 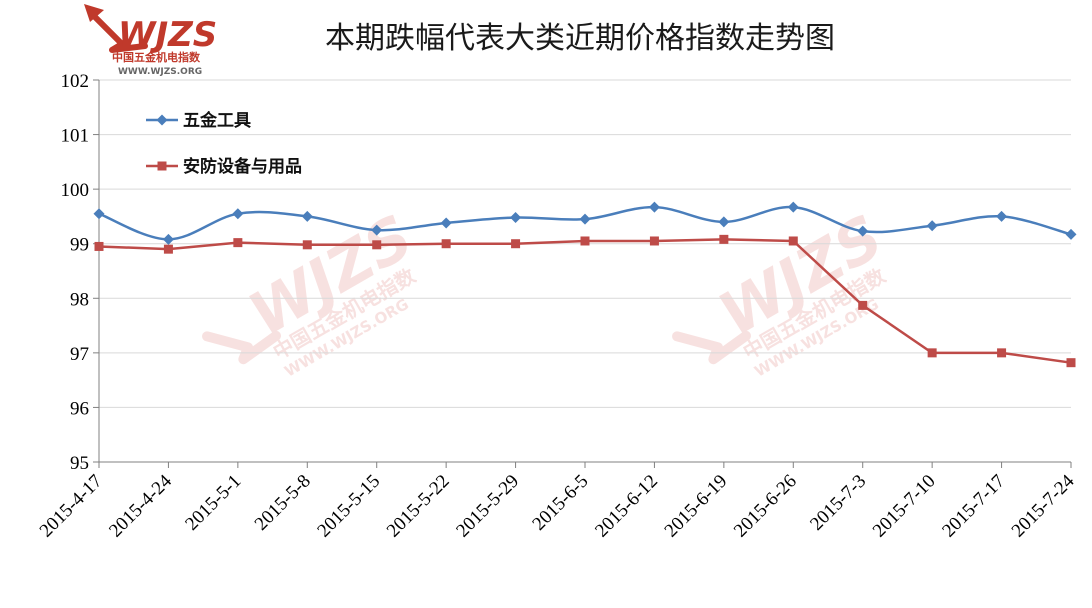 What do you see at coordinates (580, 38) in the screenshot?
I see `page-title: 本期跌幅代表大类近期价格指数走势图` at bounding box center [580, 38].